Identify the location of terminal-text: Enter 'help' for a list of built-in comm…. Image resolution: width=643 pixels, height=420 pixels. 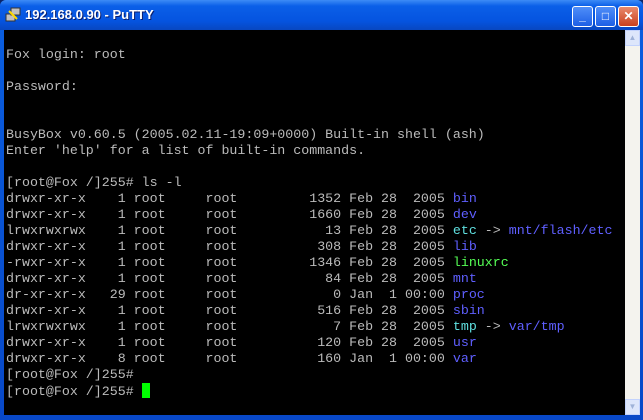
(186, 150).